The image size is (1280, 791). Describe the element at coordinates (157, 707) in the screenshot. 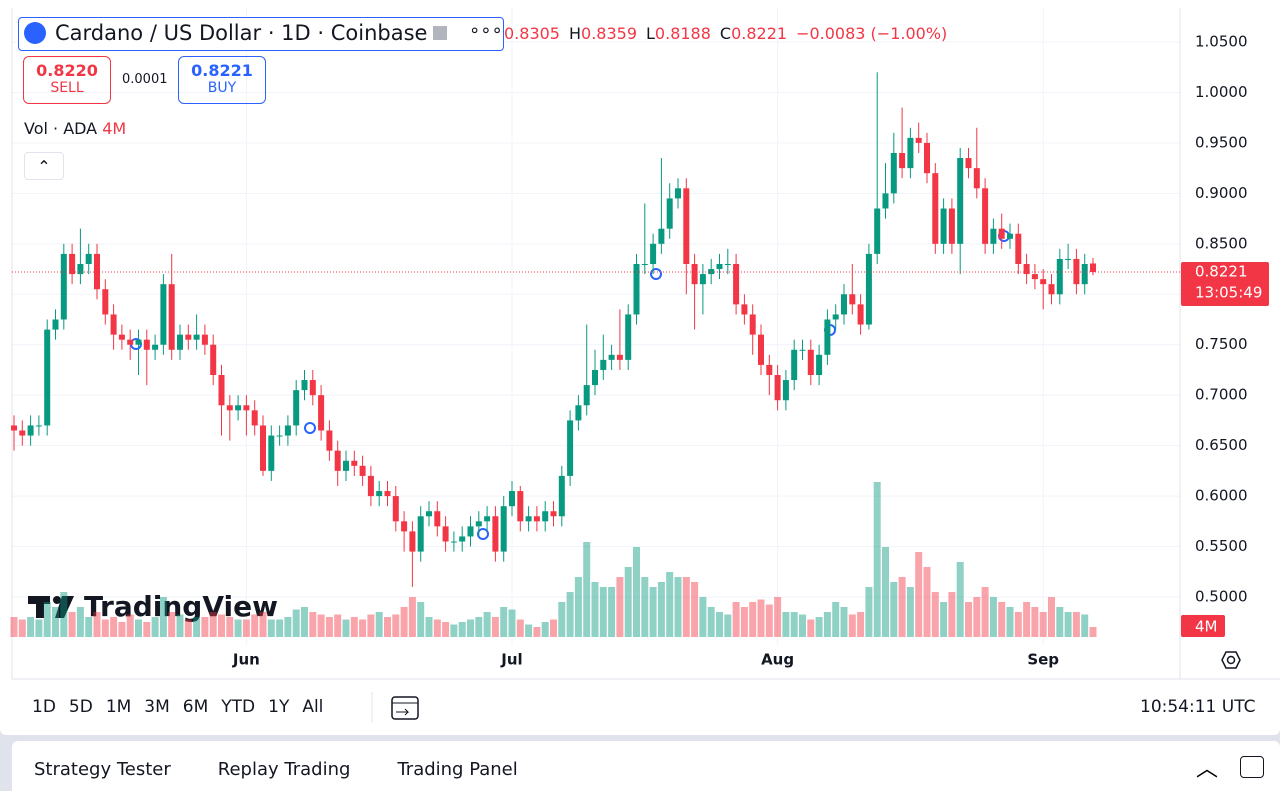

I see `range-button: 3M` at that location.